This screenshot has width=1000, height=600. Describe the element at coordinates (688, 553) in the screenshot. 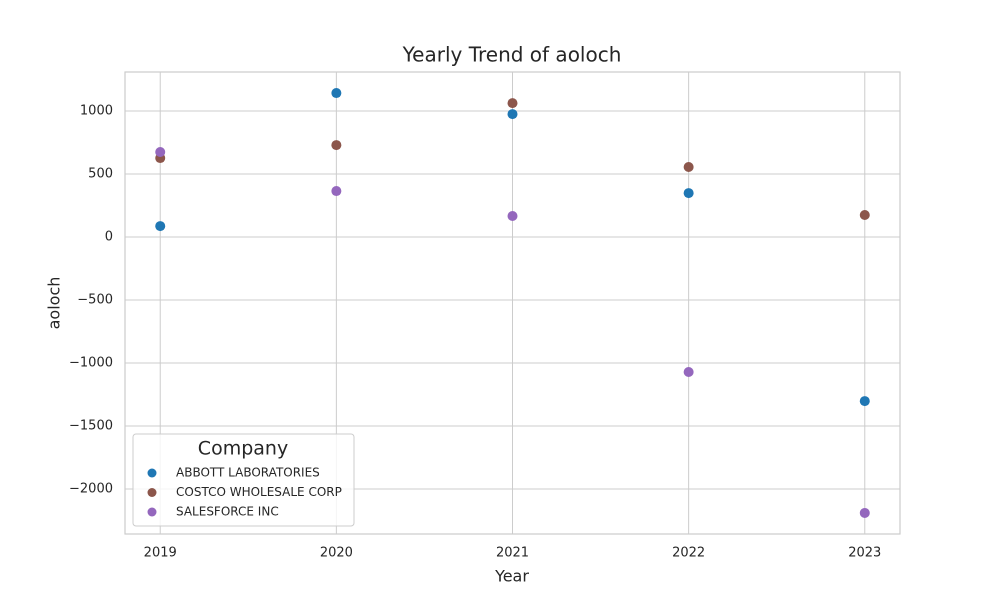

I see `x-tick-label: 2022` at that location.